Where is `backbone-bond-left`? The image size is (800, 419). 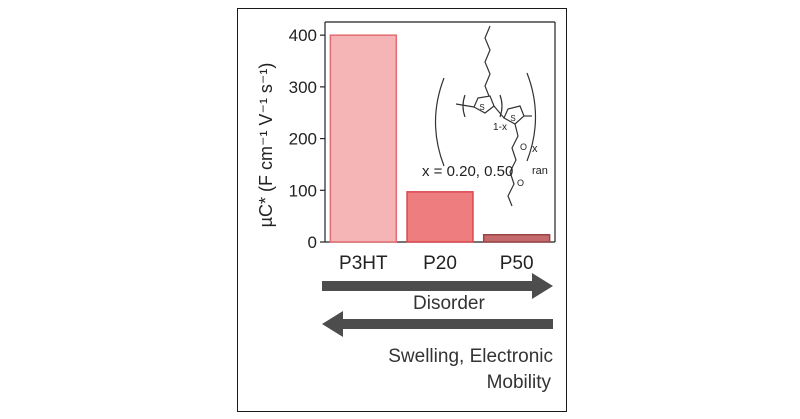
backbone-bond-left is located at coordinates (465, 105).